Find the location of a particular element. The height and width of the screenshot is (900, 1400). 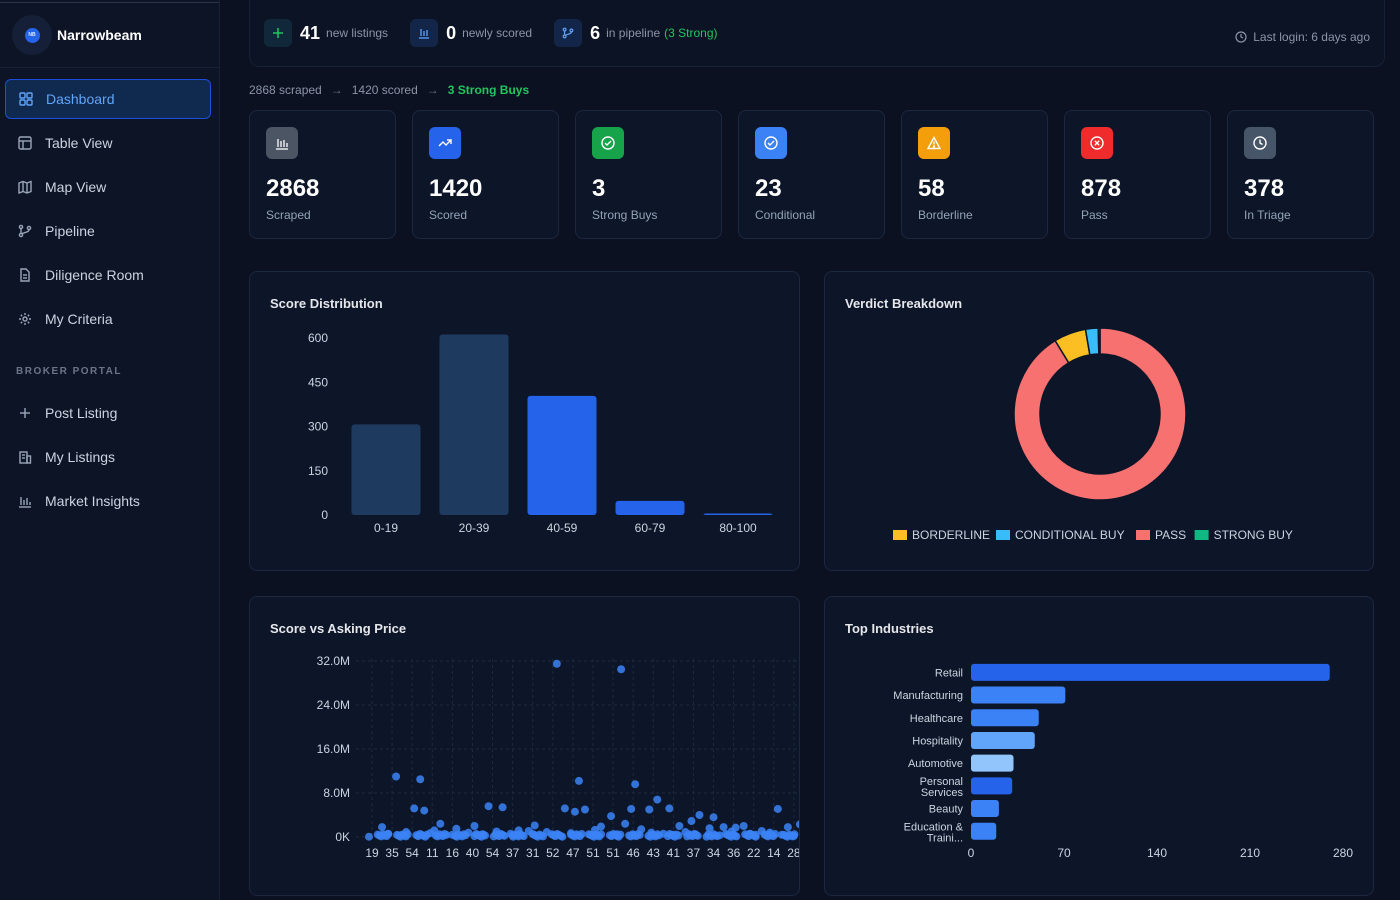

y-tick-label: 32.0M is located at coordinates (333, 661).